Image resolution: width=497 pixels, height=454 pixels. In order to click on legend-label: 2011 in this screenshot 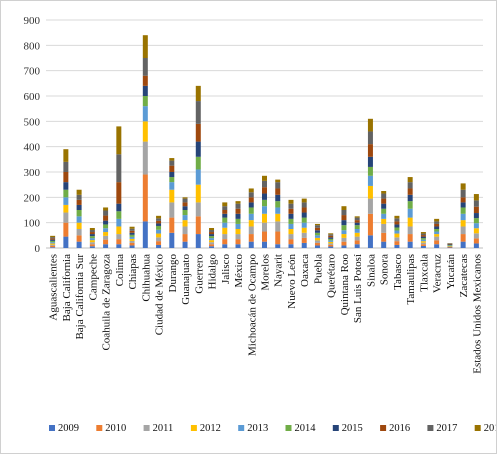, I will do `click(163, 428)`.